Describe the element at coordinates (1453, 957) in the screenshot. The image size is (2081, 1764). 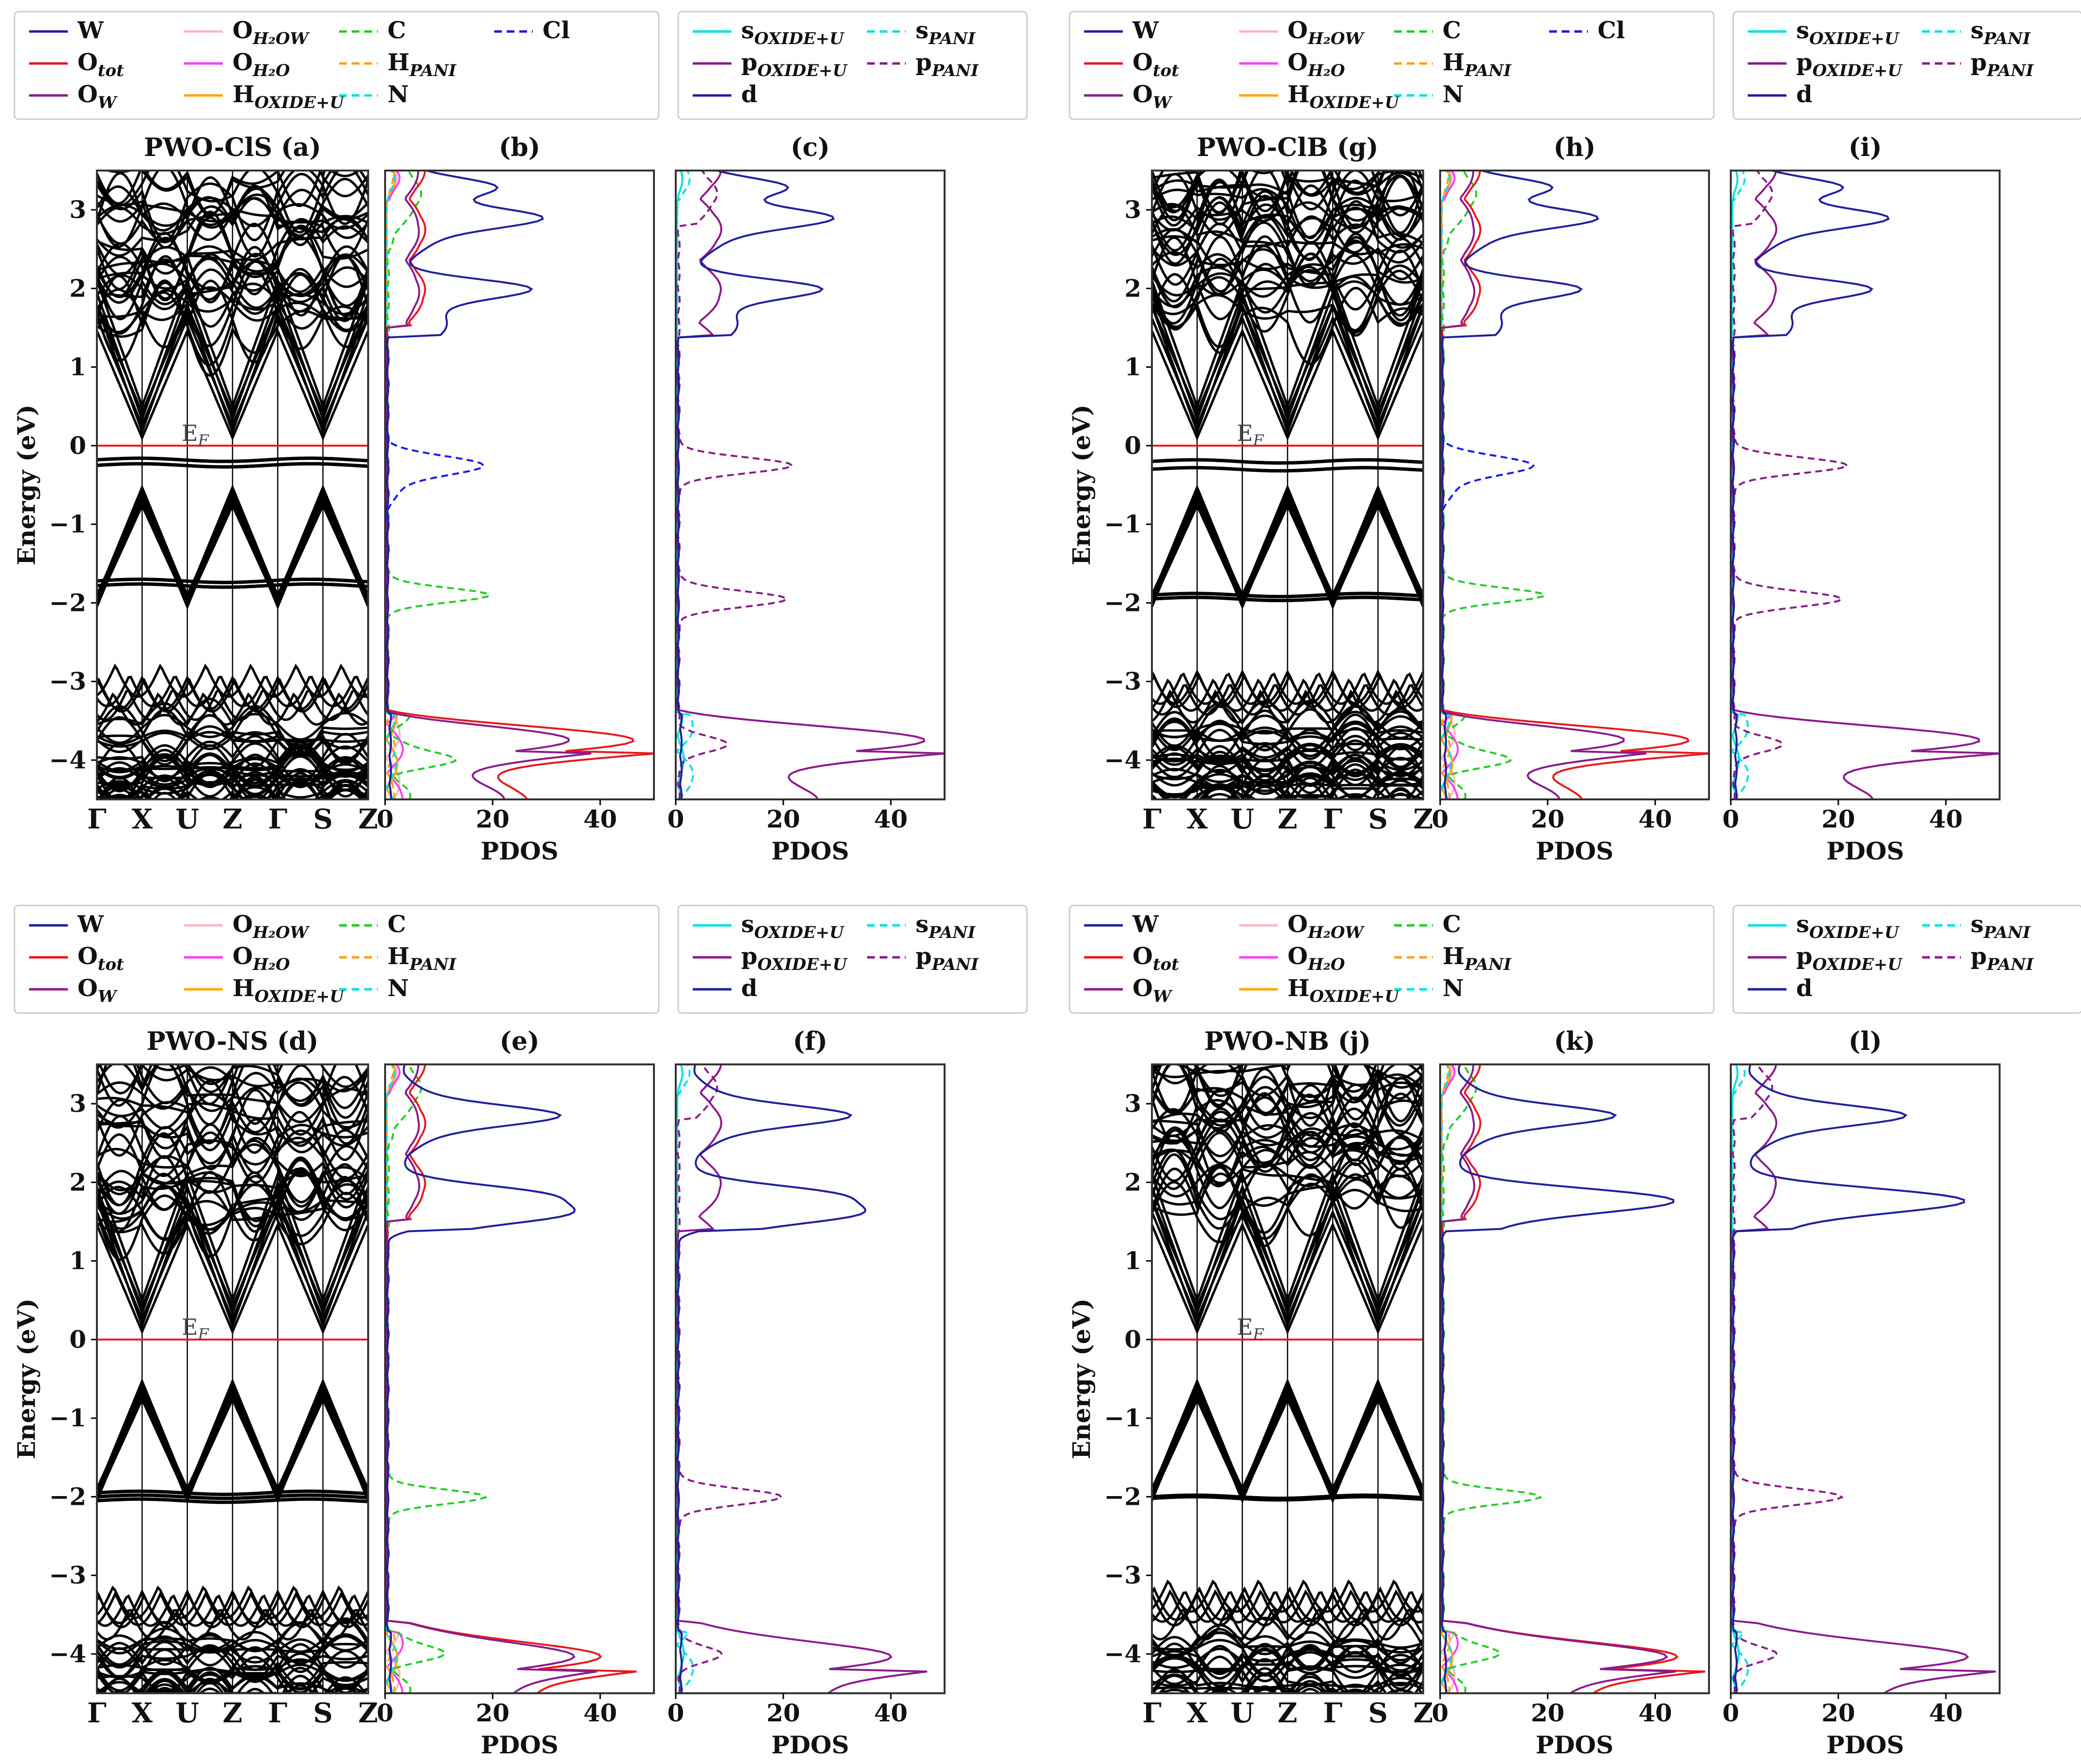
I see `legend-entry-H_PANI-main: H` at that location.